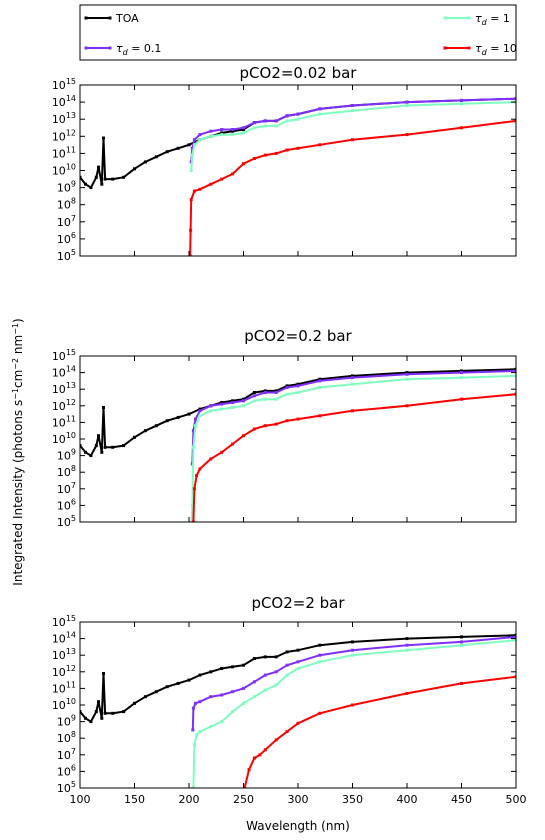 The image size is (545, 840). I want to click on legend-entry-1: τd = 0.1, so click(122, 49).